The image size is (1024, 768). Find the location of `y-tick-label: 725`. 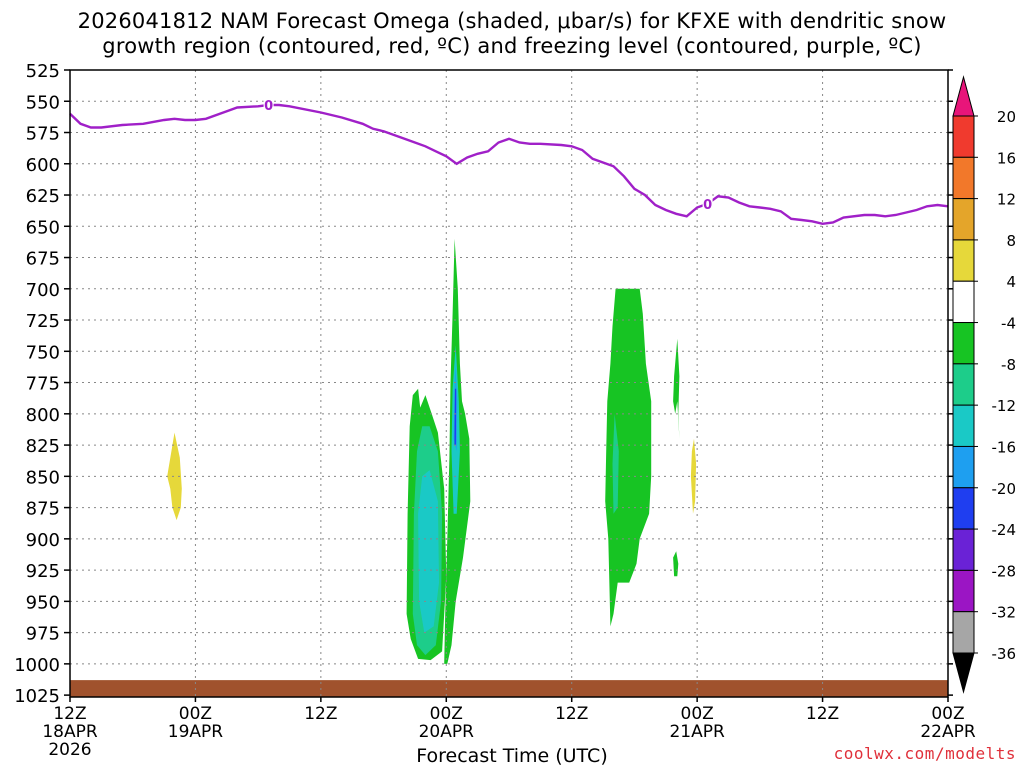

y-tick-label: 725 is located at coordinates (43, 321).